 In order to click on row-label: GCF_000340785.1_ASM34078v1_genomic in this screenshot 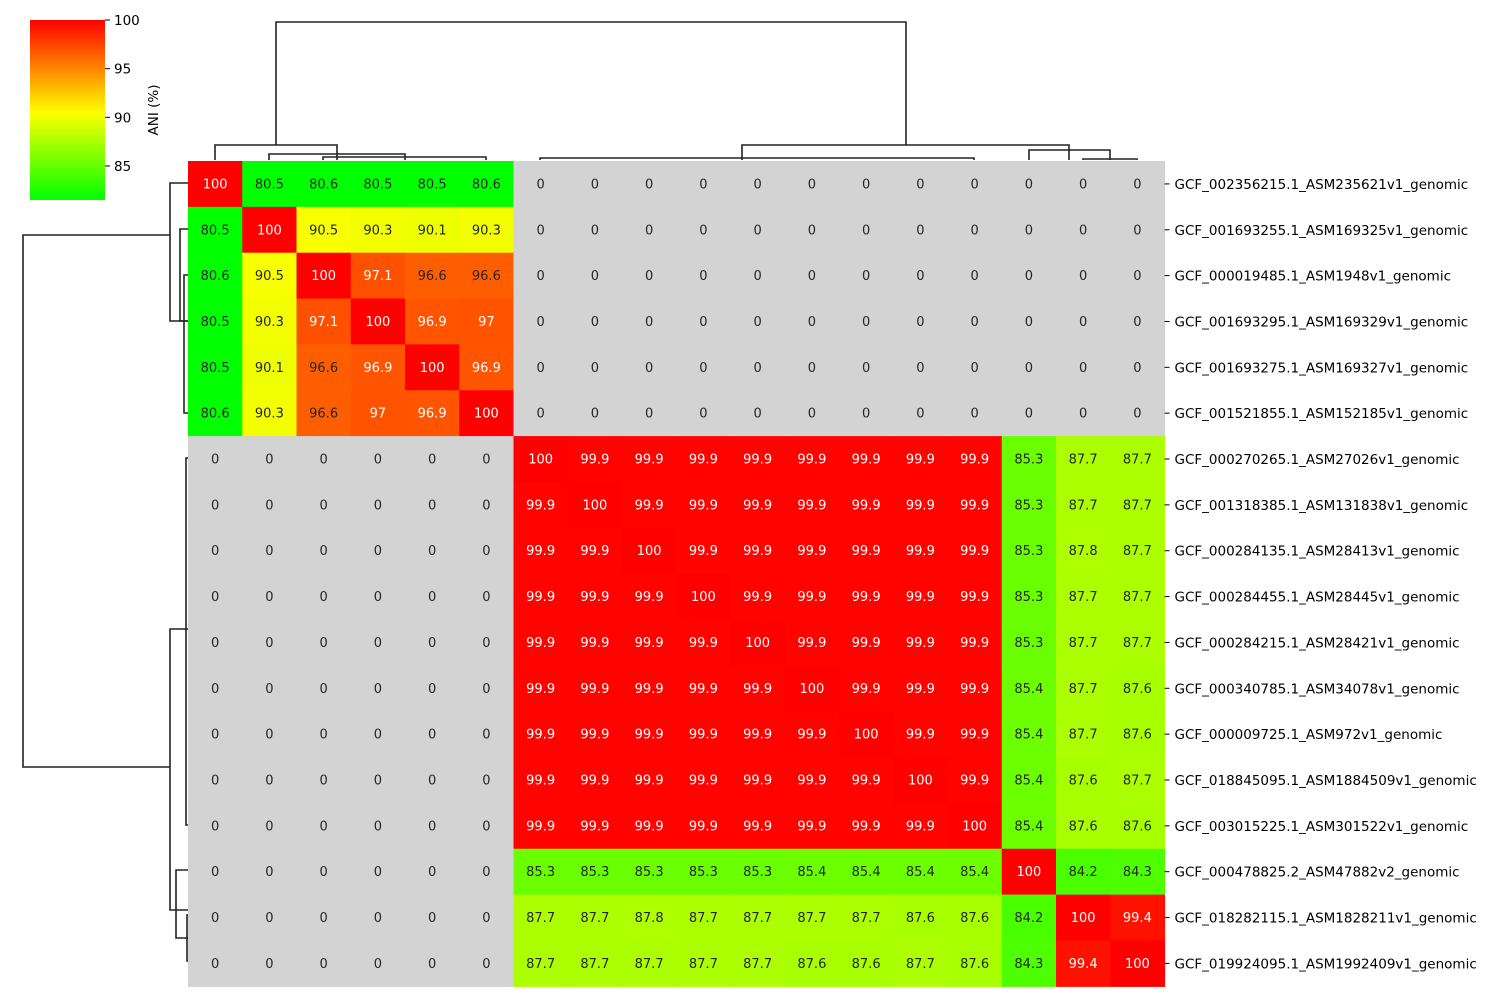, I will do `click(1317, 689)`.